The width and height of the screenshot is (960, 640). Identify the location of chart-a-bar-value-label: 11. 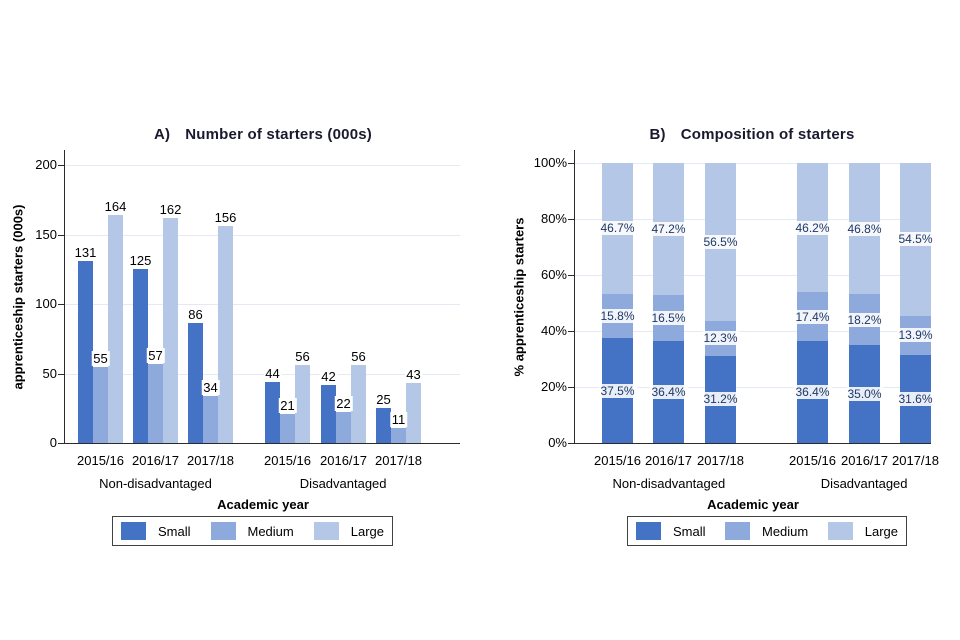
(398, 419).